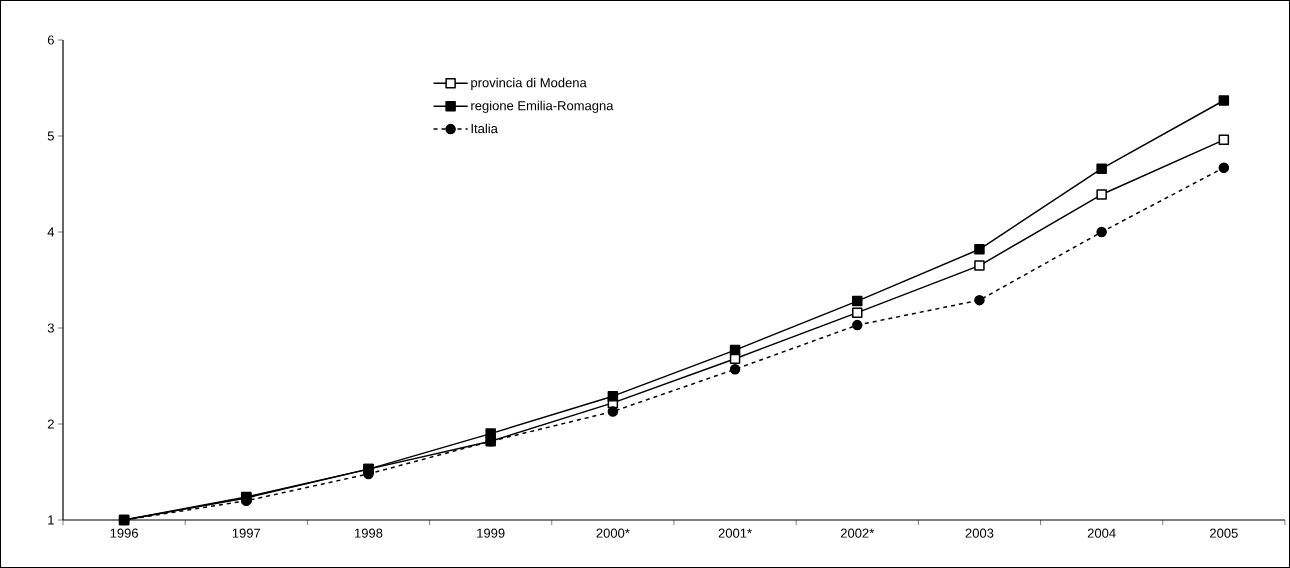 Image resolution: width=1290 pixels, height=568 pixels. I want to click on x-tick-label: 2001*, so click(735, 533).